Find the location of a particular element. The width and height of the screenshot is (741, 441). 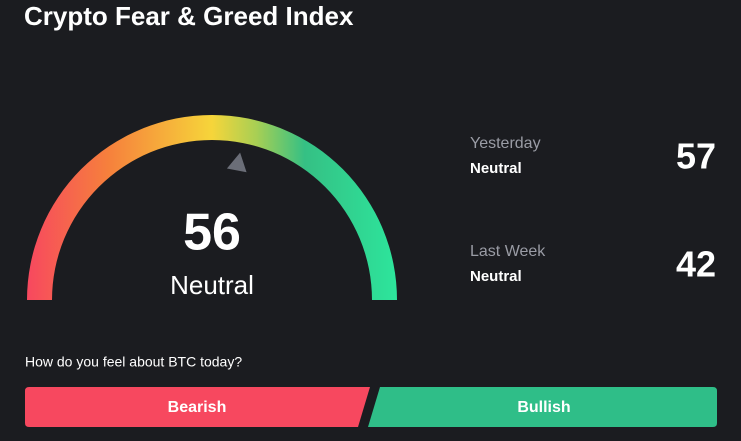

title: Crypto Fear & Greed Index is located at coordinates (189, 16).